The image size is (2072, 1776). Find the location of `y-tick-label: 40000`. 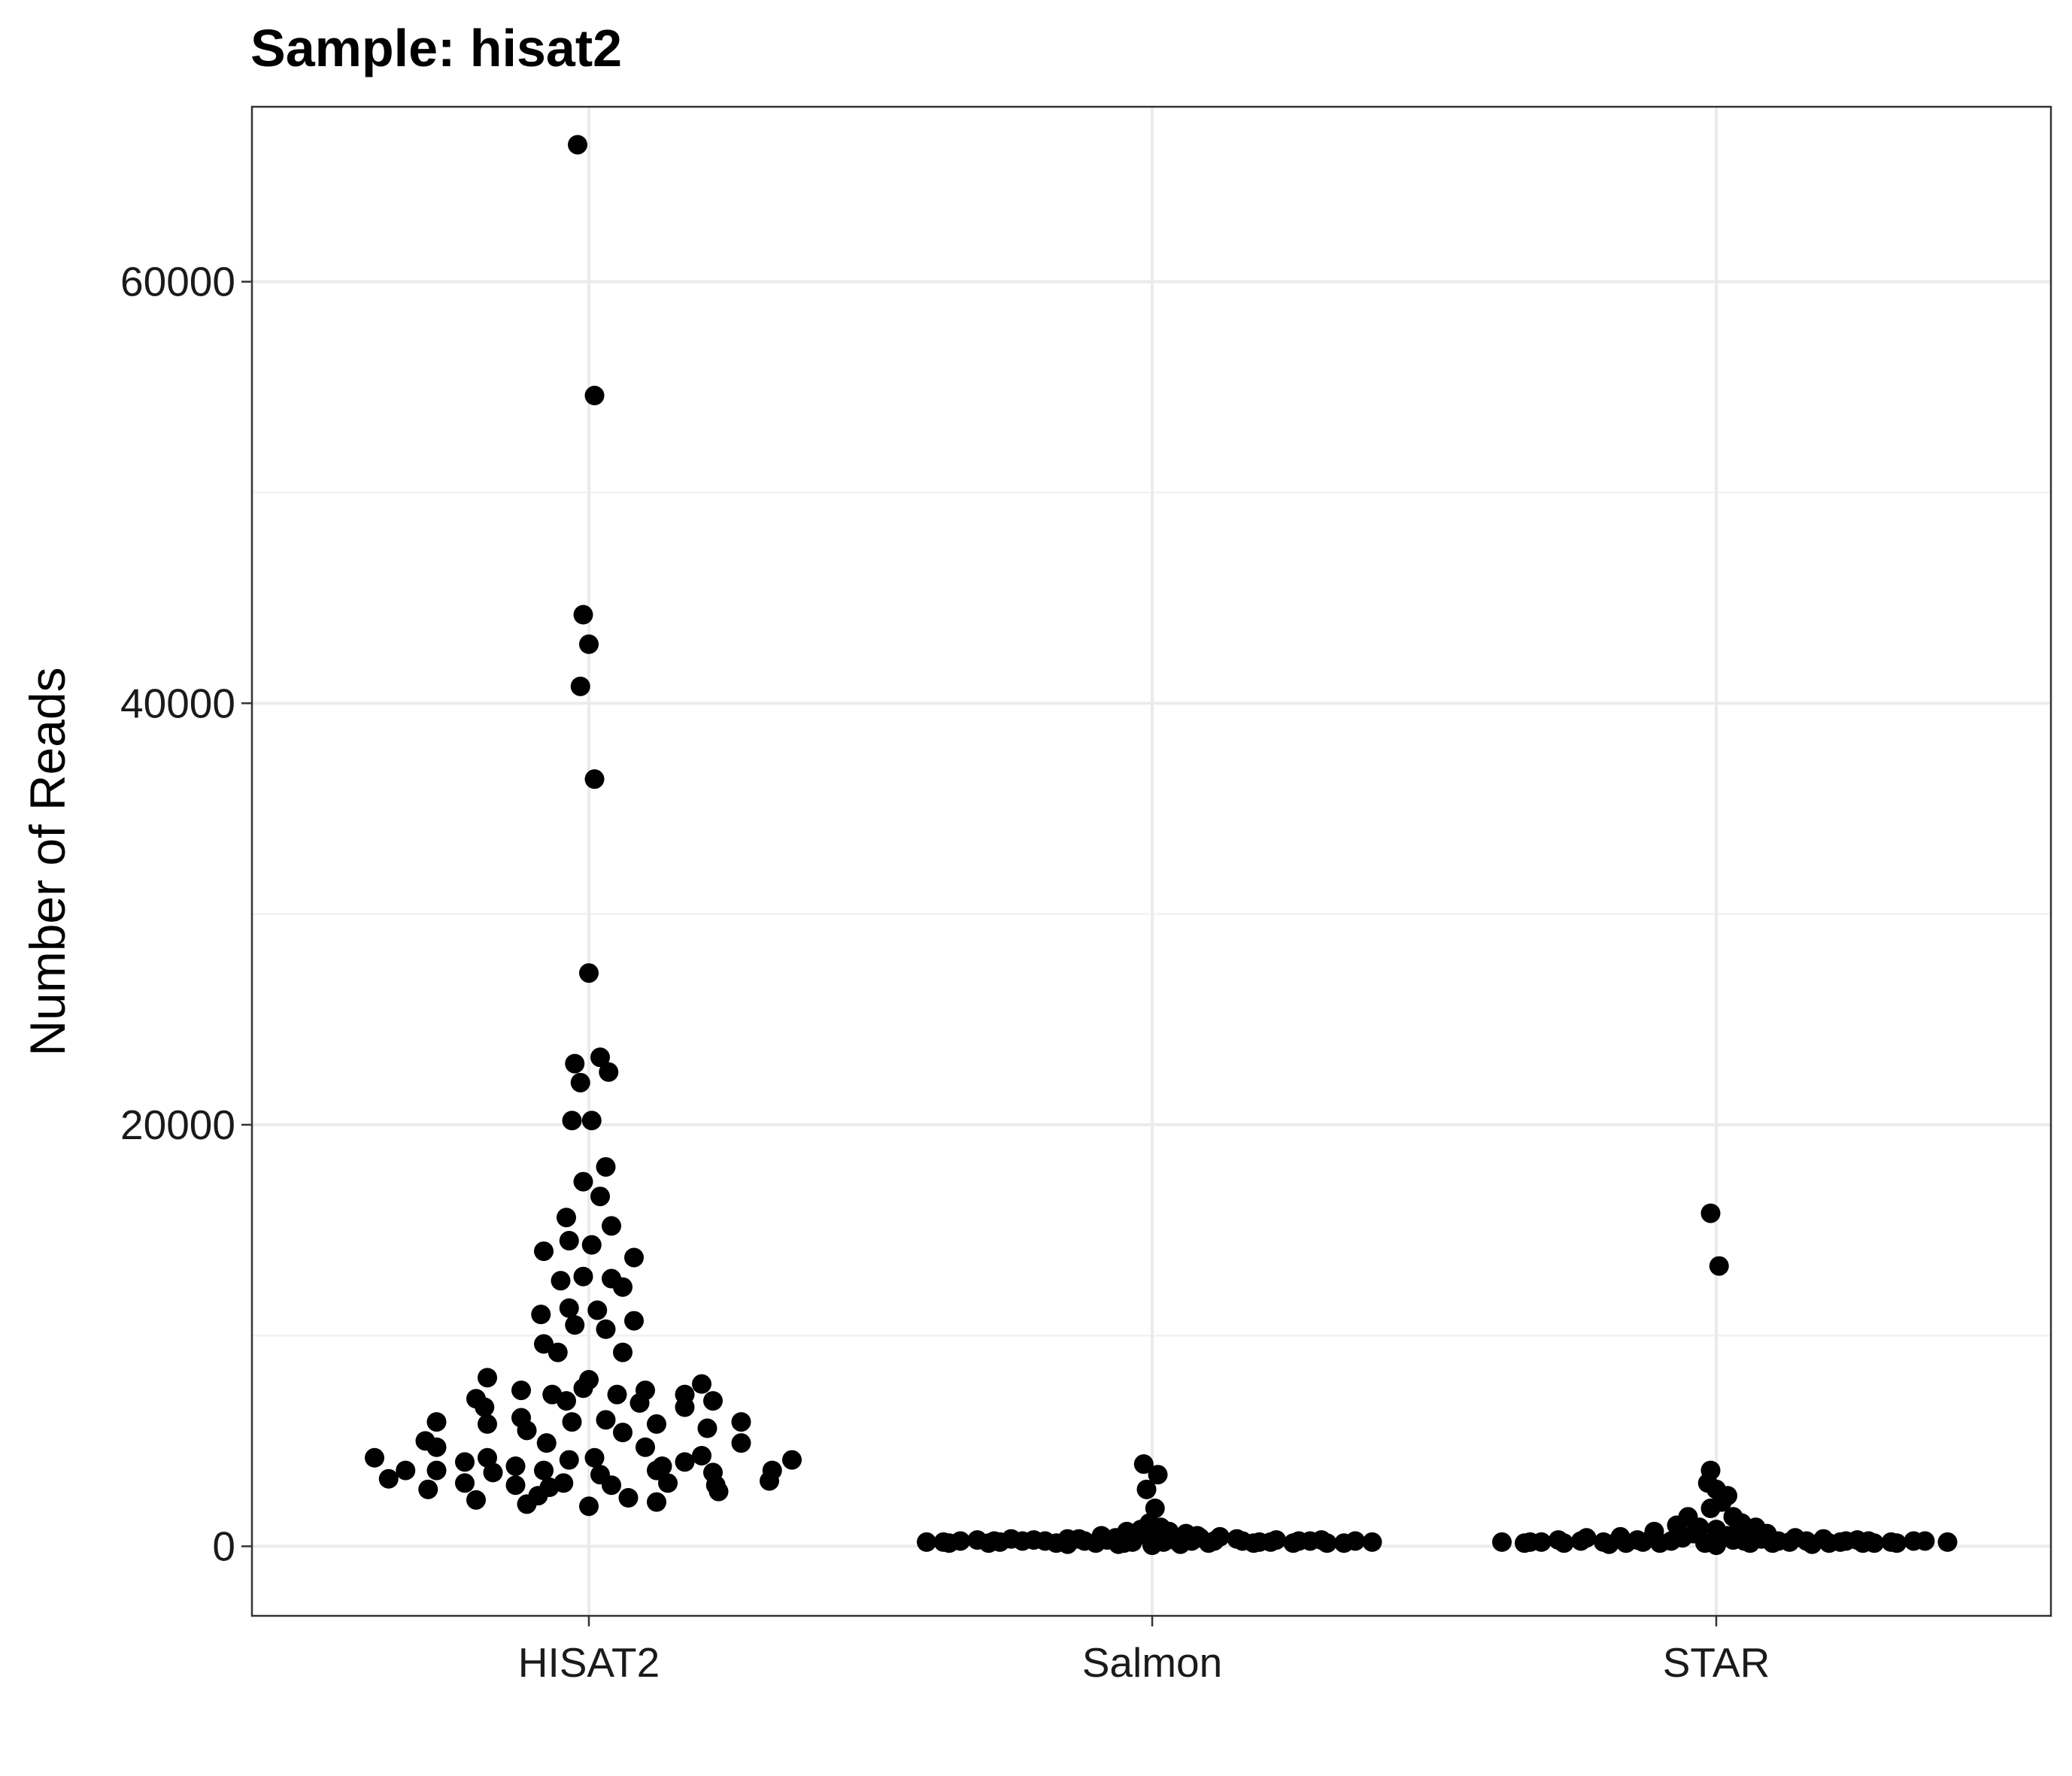

y-tick-label: 40000 is located at coordinates (177, 703).